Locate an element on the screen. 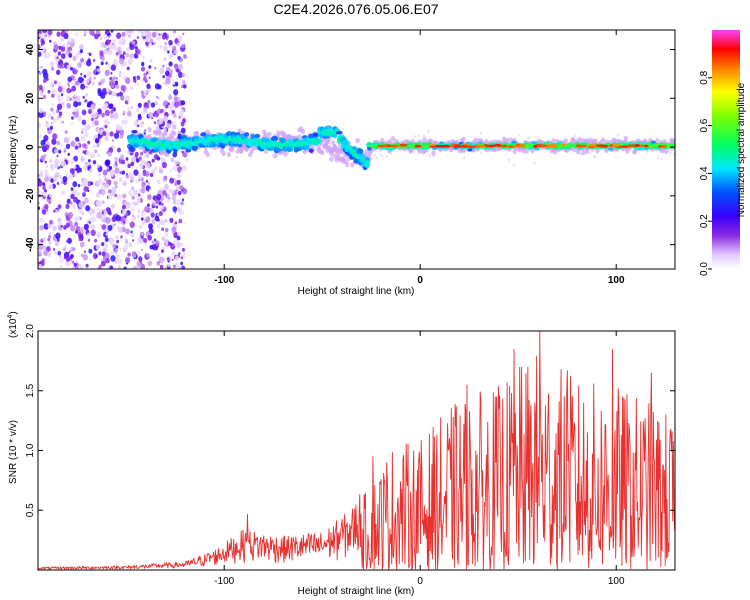 The image size is (750, 600). y-tick-label: 0.5 is located at coordinates (30, 510).